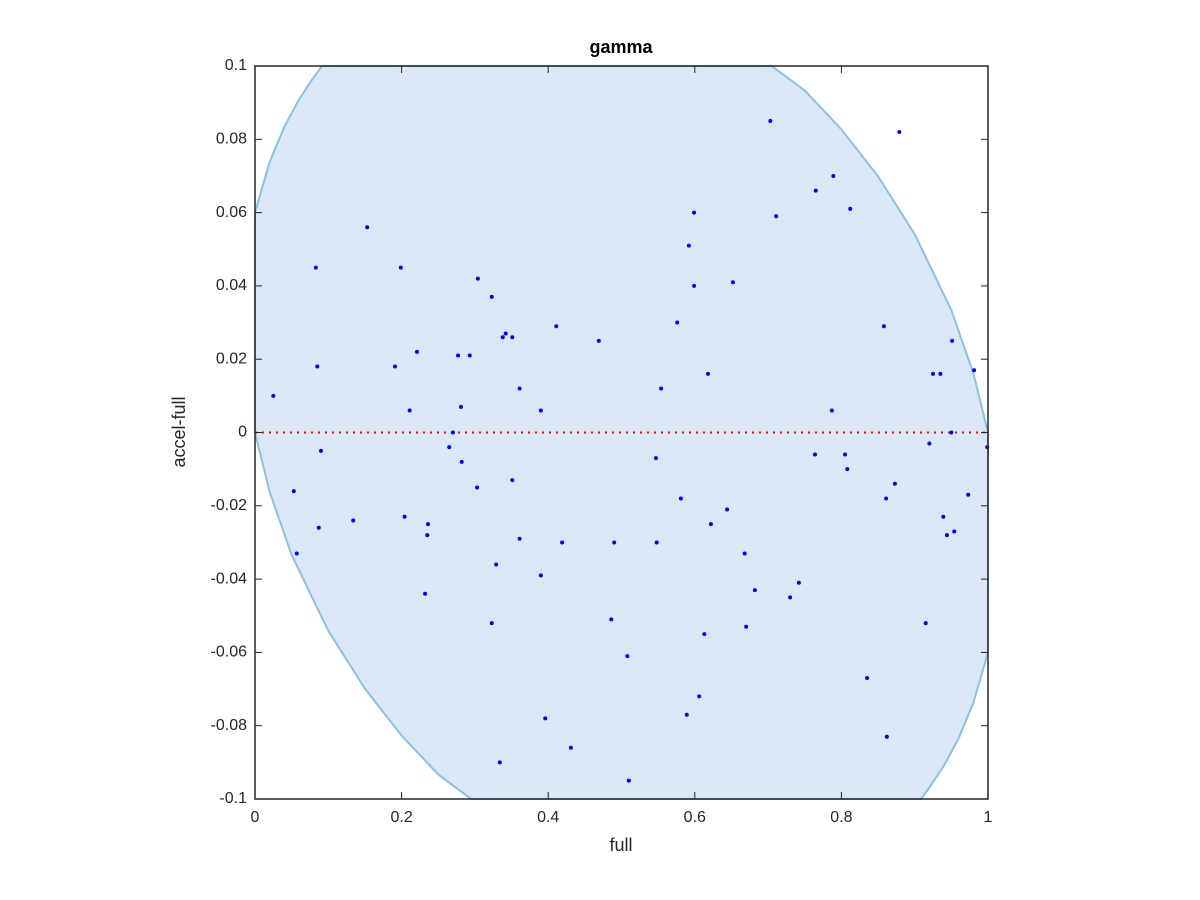  What do you see at coordinates (233, 798) in the screenshot?
I see `y-tick-label: -0.1` at bounding box center [233, 798].